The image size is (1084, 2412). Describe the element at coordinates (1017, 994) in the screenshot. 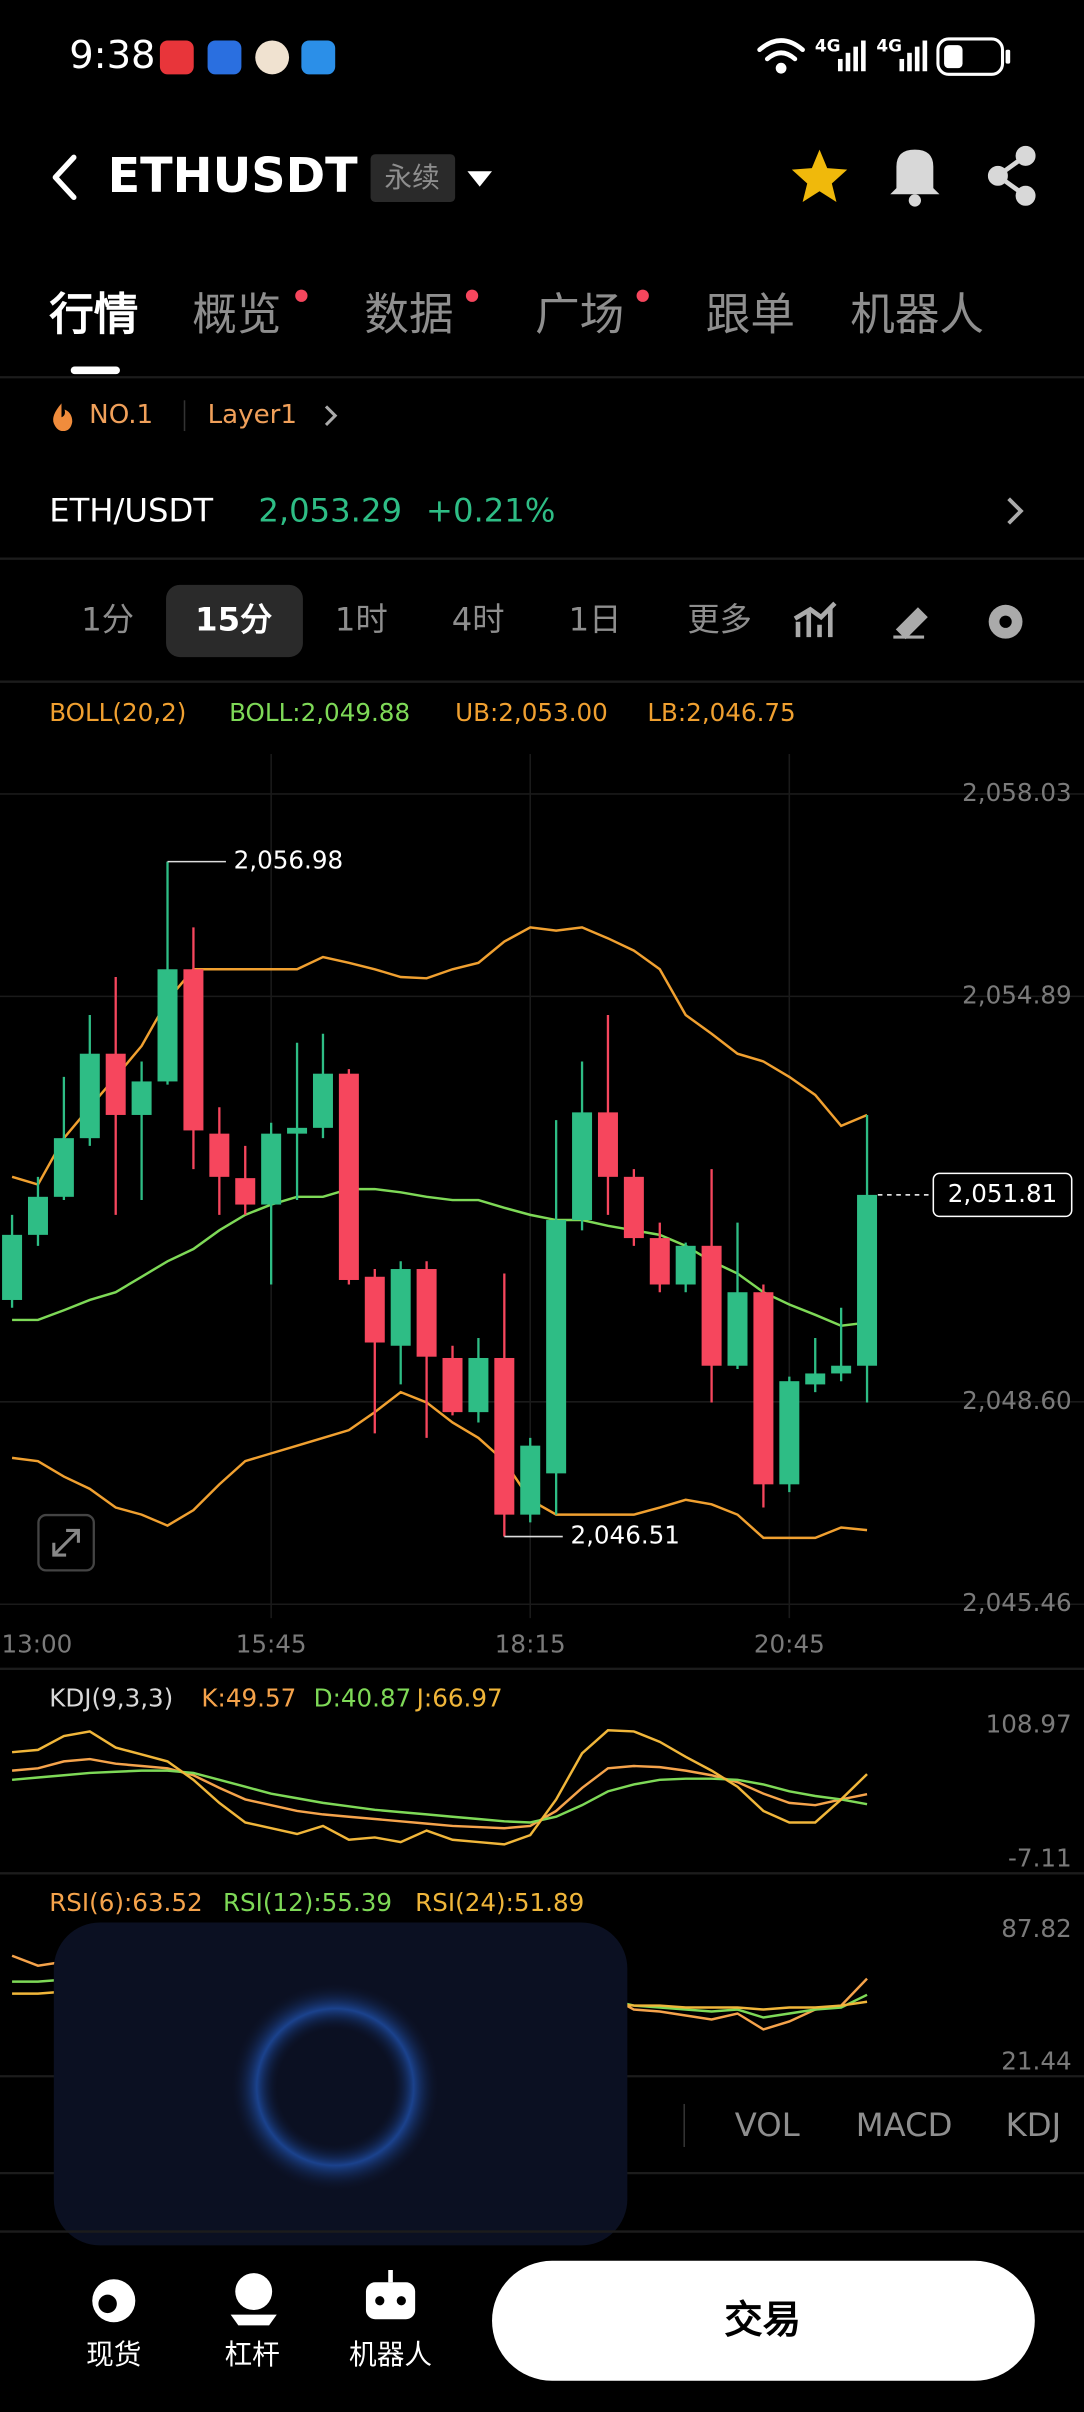

I see `y-tick-label: 2,054.89` at that location.